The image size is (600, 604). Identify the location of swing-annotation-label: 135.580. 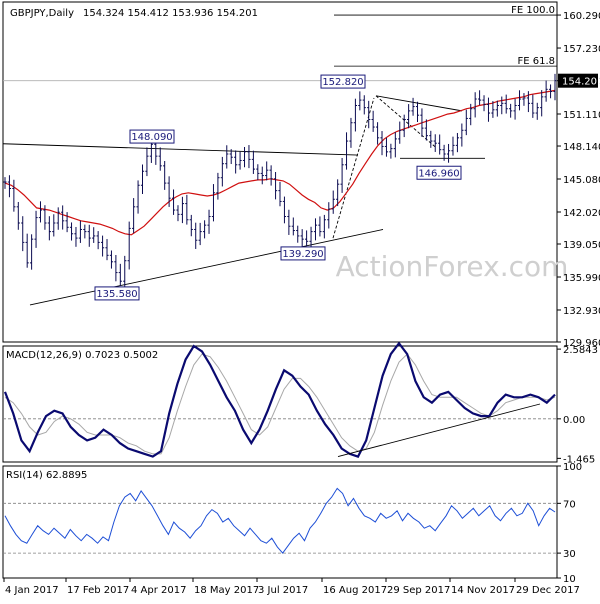
(116, 294).